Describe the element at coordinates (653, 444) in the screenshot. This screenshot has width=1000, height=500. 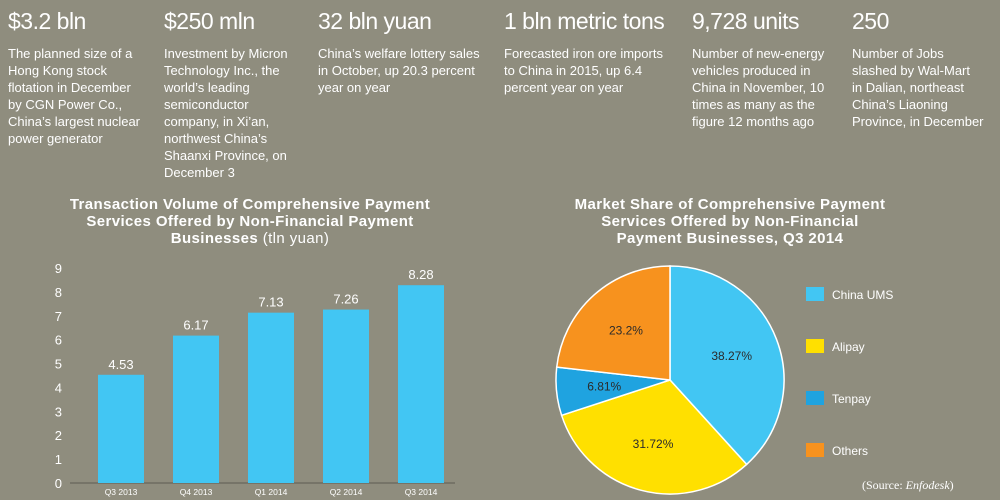
I see `pie-slice-label: 31.72%` at that location.